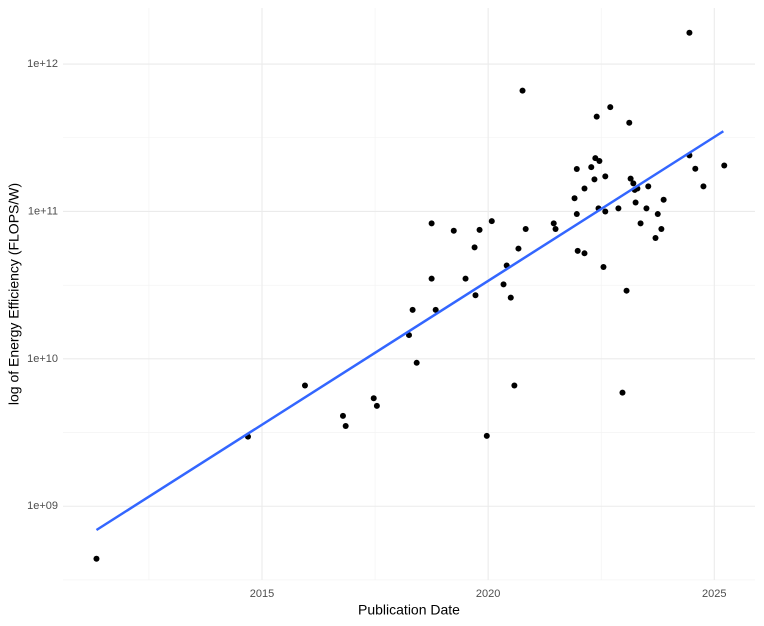  Describe the element at coordinates (43, 211) in the screenshot. I see `y-tick-label: 1e+11` at that location.